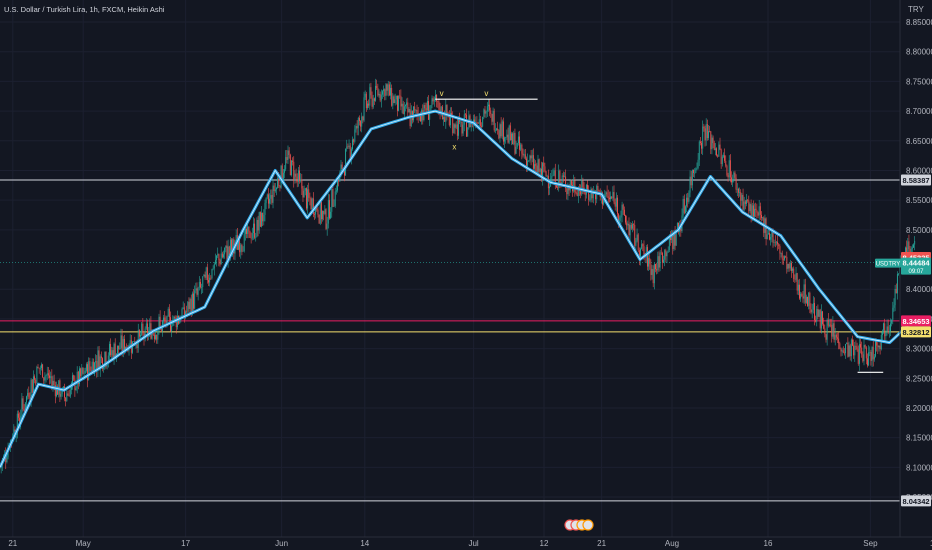  I want to click on x-tick-label: 17, so click(185, 543).